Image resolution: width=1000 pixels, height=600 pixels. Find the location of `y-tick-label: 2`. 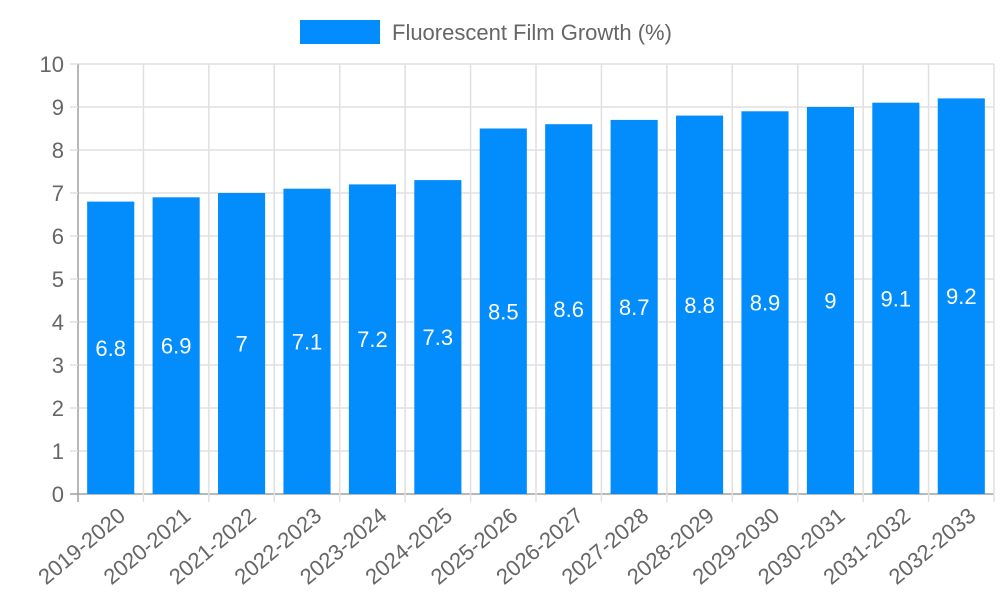

y-tick-label: 2 is located at coordinates (58, 408).